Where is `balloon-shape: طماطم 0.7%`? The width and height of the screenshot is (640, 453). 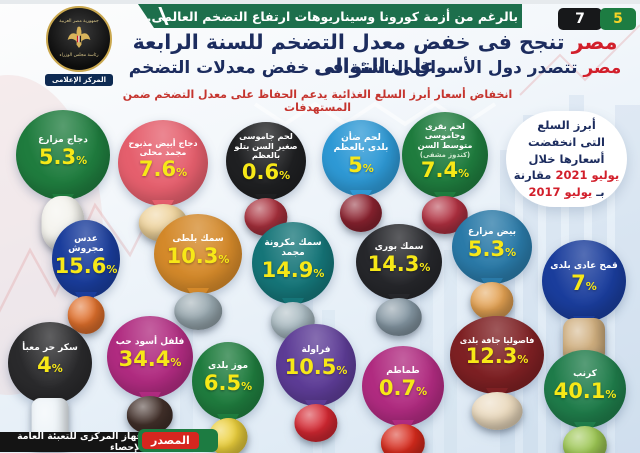 balloon-shape: طماطم 0.7% is located at coordinates (403, 386).